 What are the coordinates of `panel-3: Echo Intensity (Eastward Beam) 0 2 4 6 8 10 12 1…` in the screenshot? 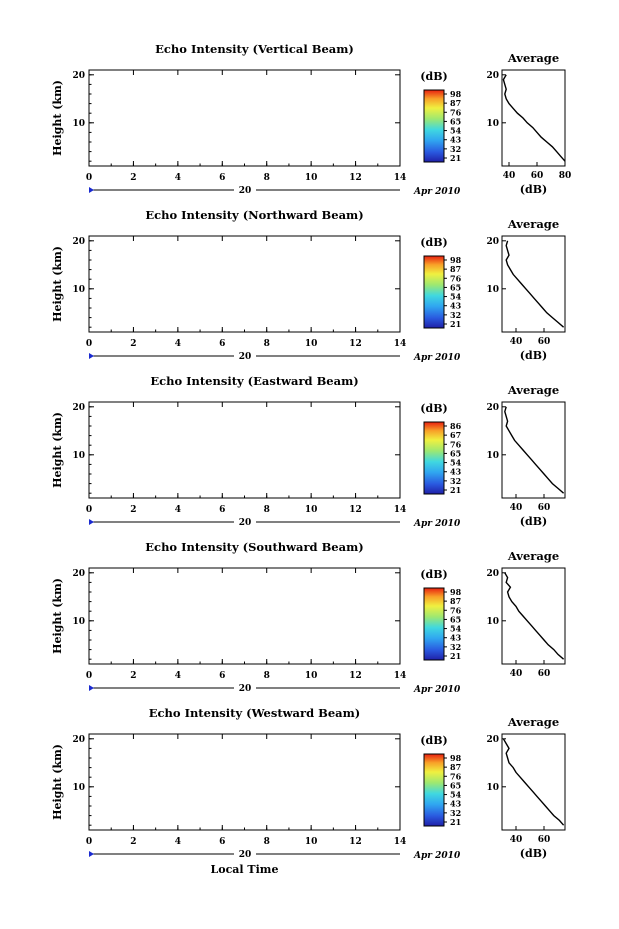 It's located at (308, 451).